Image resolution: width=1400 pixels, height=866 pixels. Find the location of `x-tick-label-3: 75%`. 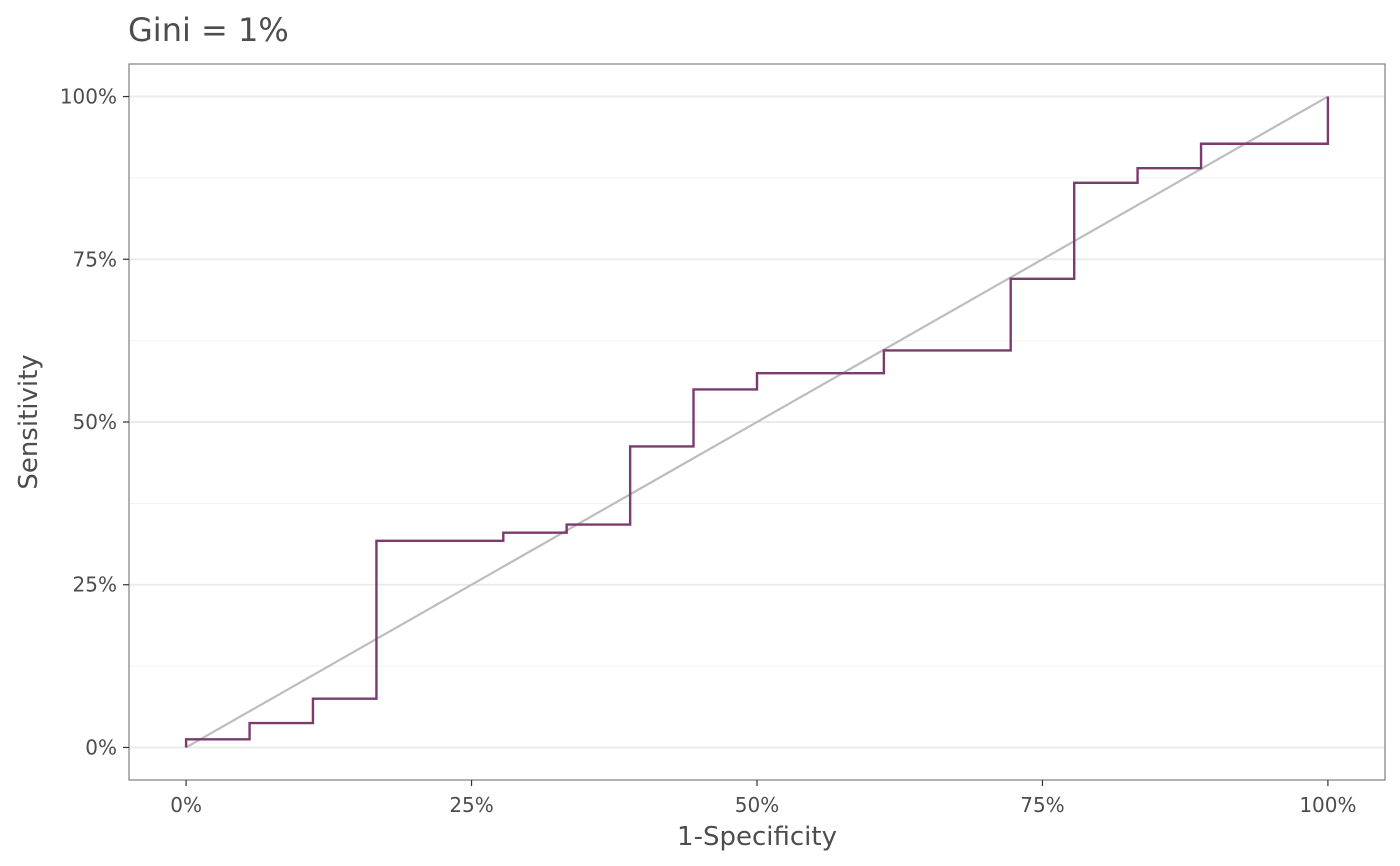

x-tick-label-3: 75% is located at coordinates (1042, 805).